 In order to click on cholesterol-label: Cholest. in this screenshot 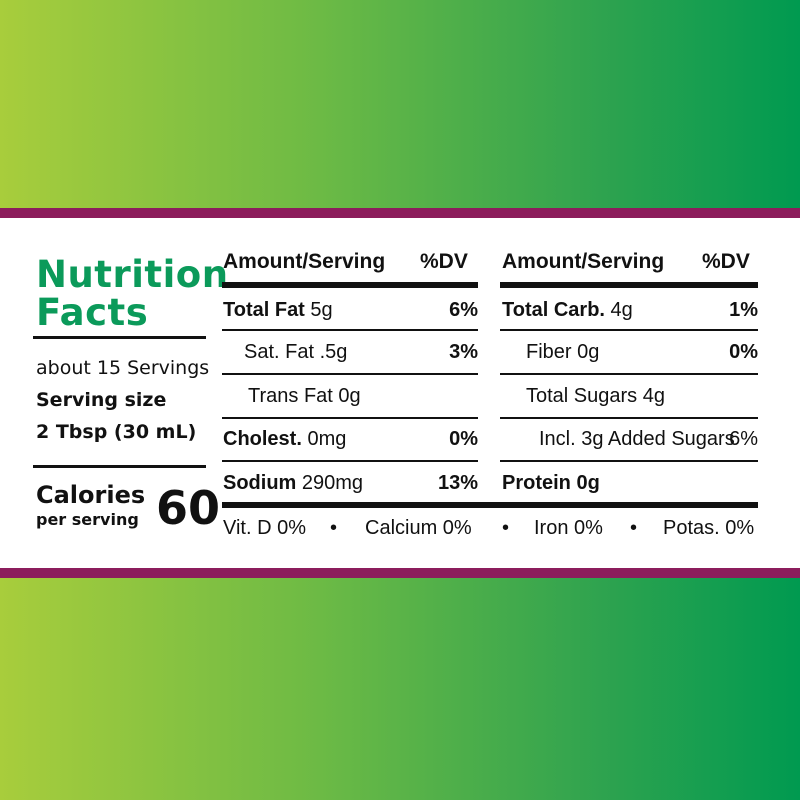, I will do `click(262, 439)`.